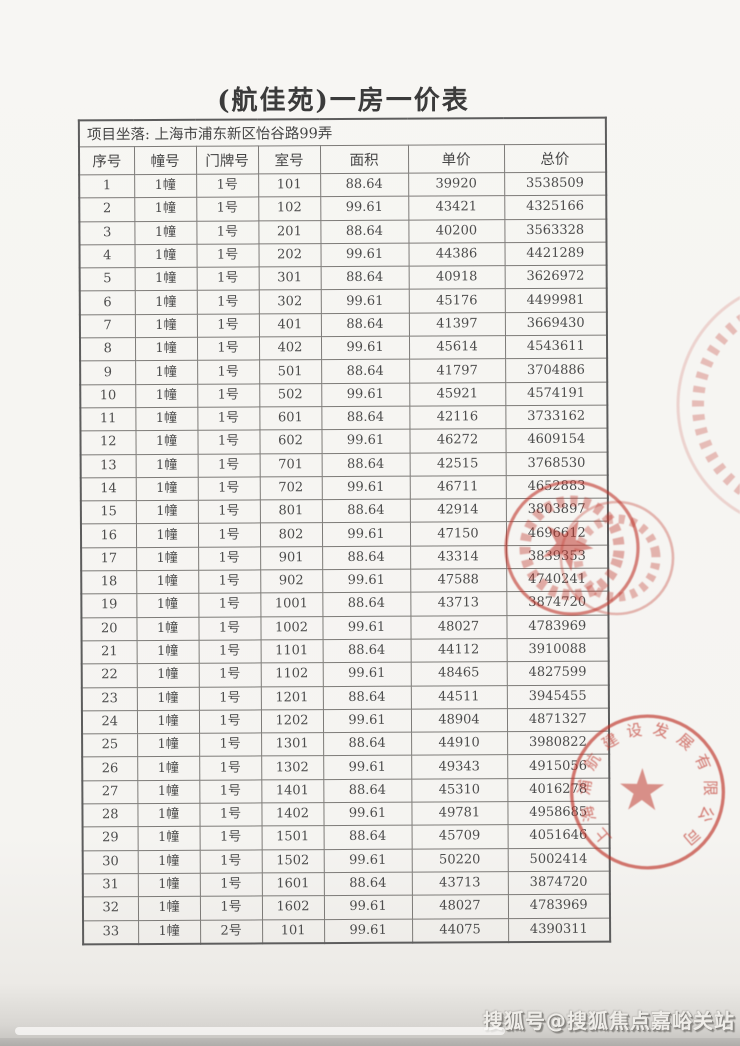 This screenshot has height=1046, width=740. I want to click on table-cell: 44075, so click(460, 930).